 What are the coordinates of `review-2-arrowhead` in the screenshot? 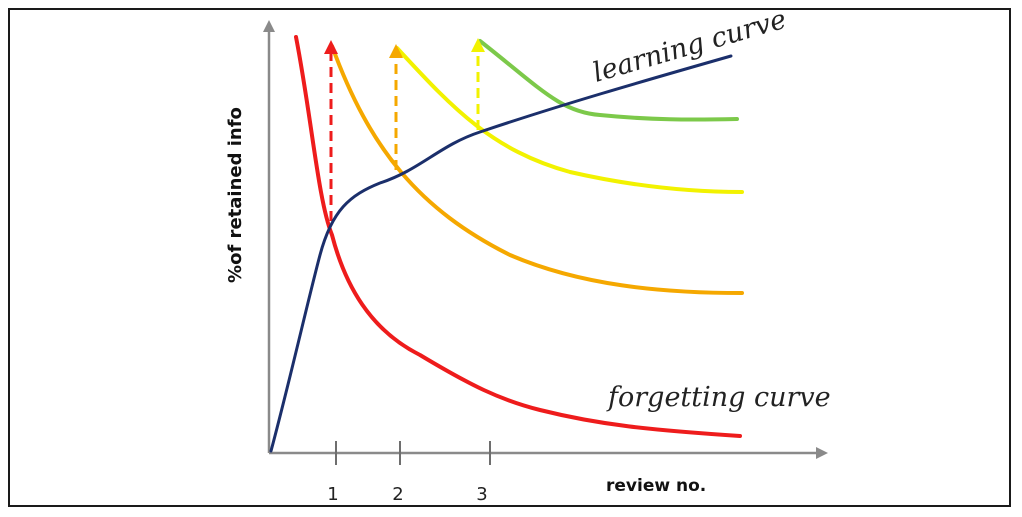 It's located at (396, 51).